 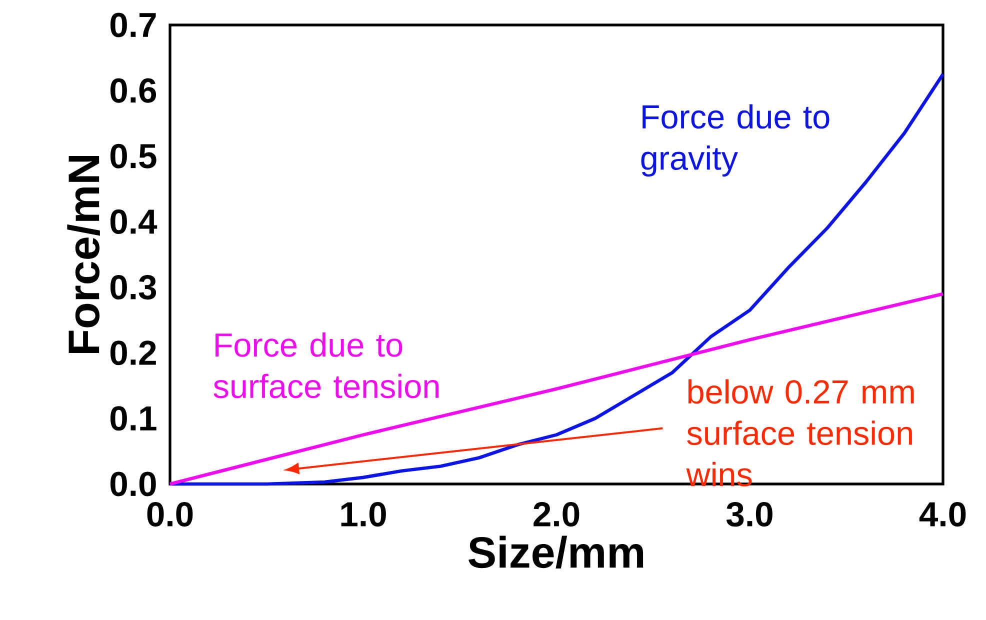 I want to click on series-label: Force due to surface tension, so click(x=326, y=365).